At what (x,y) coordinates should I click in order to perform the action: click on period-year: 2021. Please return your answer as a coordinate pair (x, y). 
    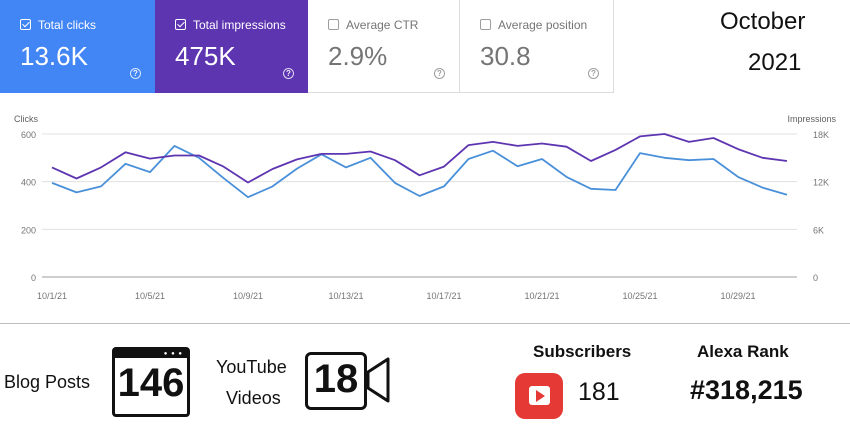
    Looking at the image, I should click on (775, 62).